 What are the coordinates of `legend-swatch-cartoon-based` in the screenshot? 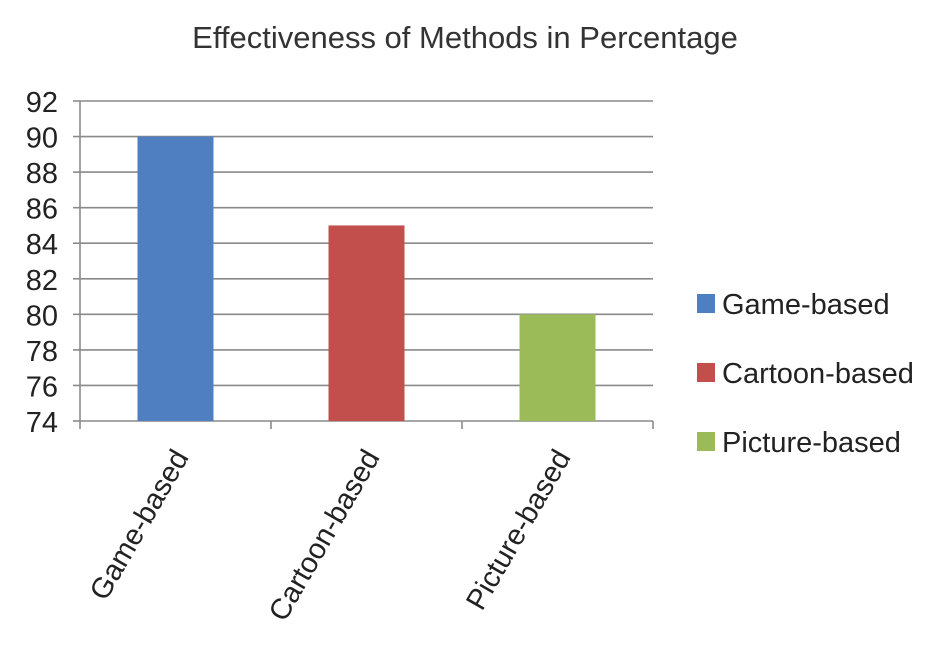 It's located at (706, 372).